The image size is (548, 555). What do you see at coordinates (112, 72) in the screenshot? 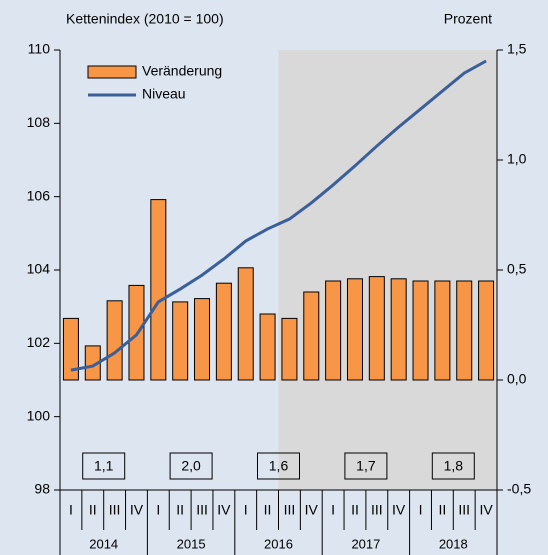
I see `legend-swatch` at bounding box center [112, 72].